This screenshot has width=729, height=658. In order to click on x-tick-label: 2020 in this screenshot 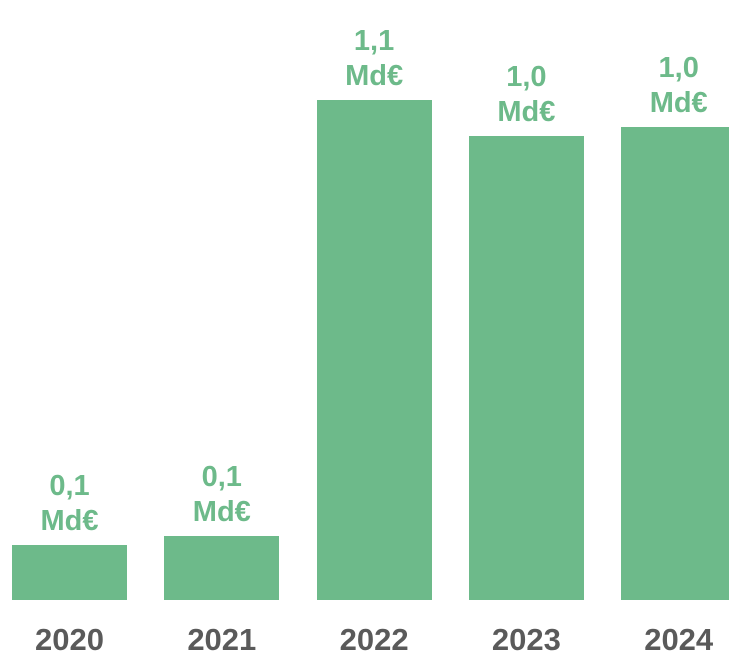, I will do `click(69, 639)`.